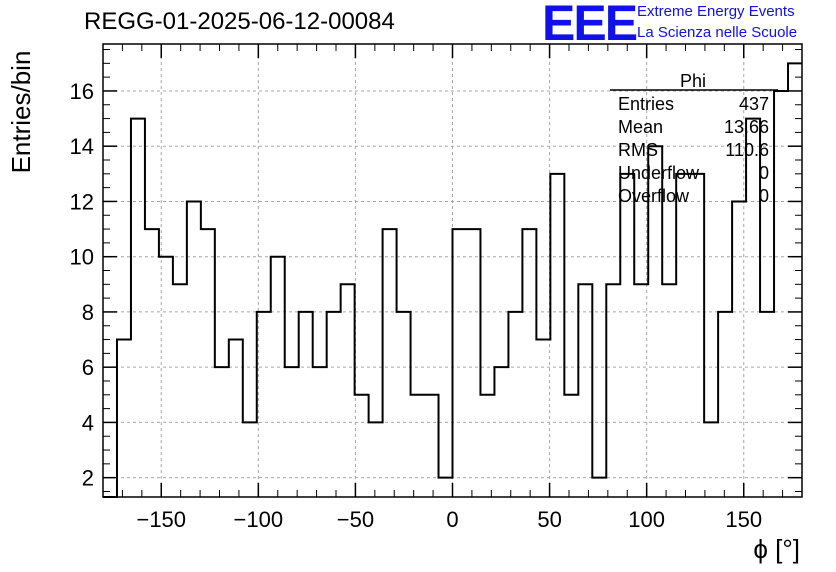  Describe the element at coordinates (355, 519) in the screenshot. I see `x-tick-label: −50` at that location.